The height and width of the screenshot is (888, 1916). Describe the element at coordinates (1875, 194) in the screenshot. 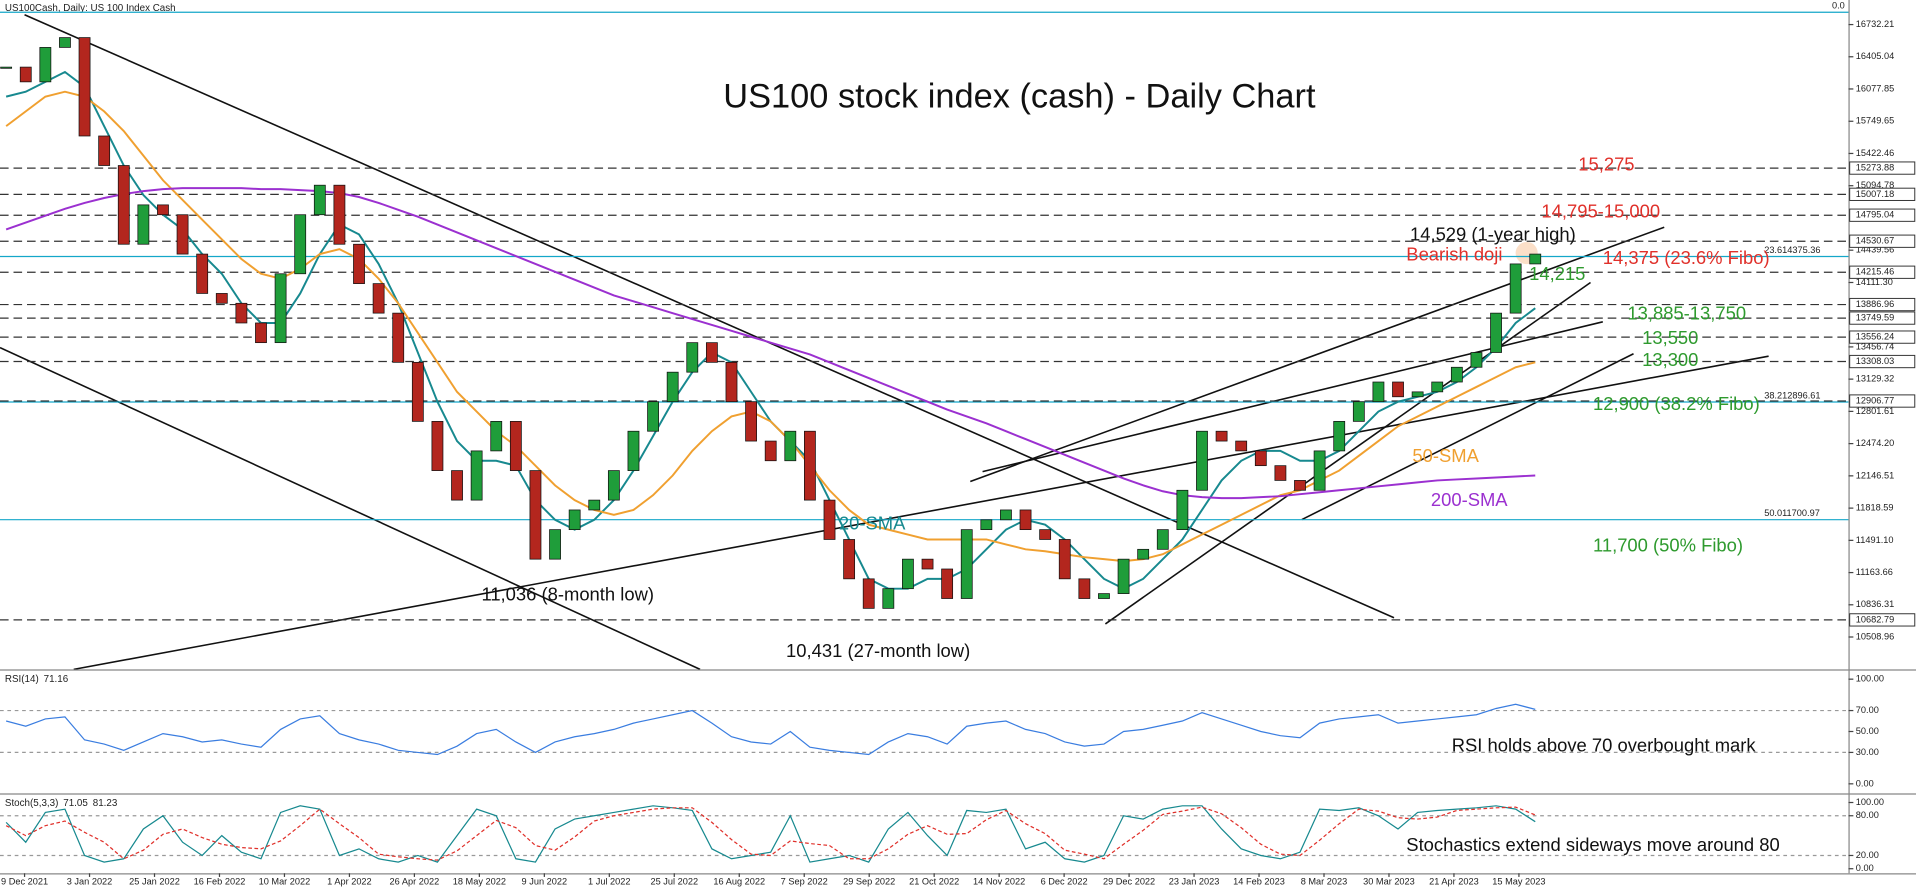

I see `level-label: 15007.18` at that location.